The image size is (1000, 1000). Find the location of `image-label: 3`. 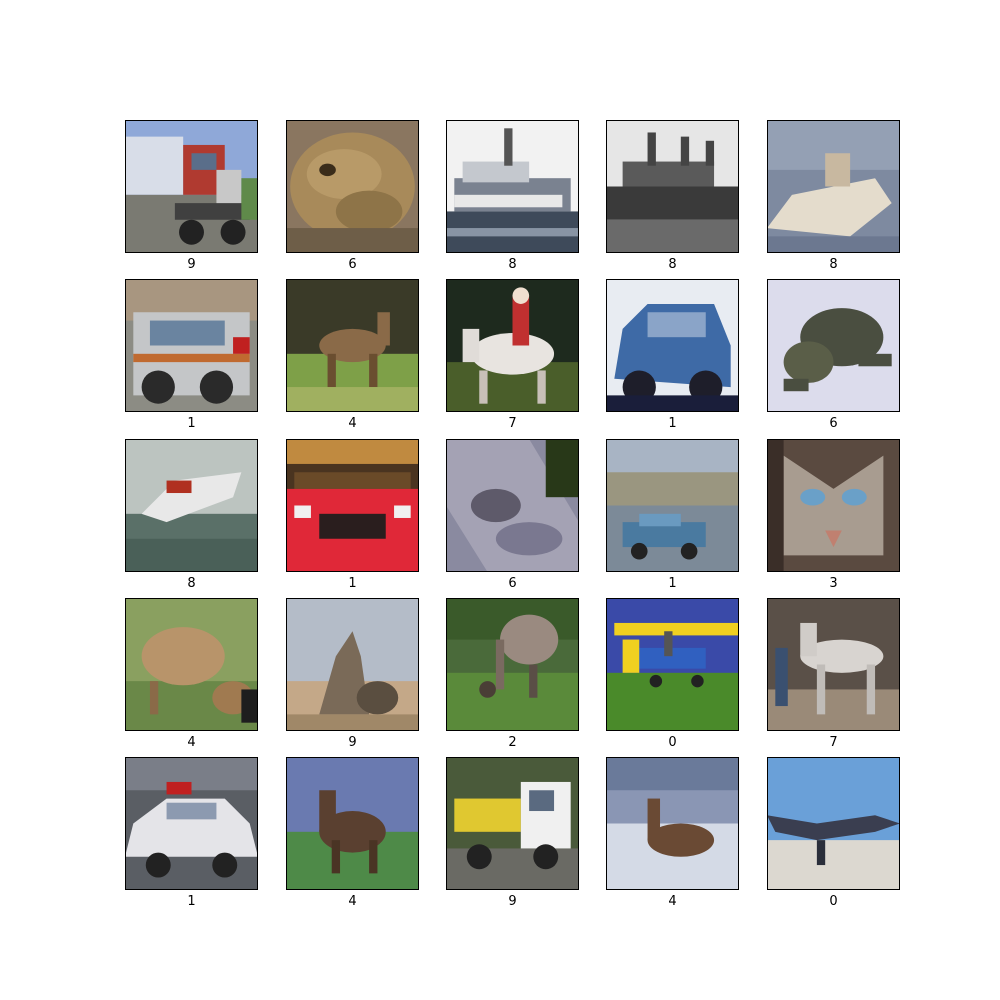

image-label: 3 is located at coordinates (833, 583).